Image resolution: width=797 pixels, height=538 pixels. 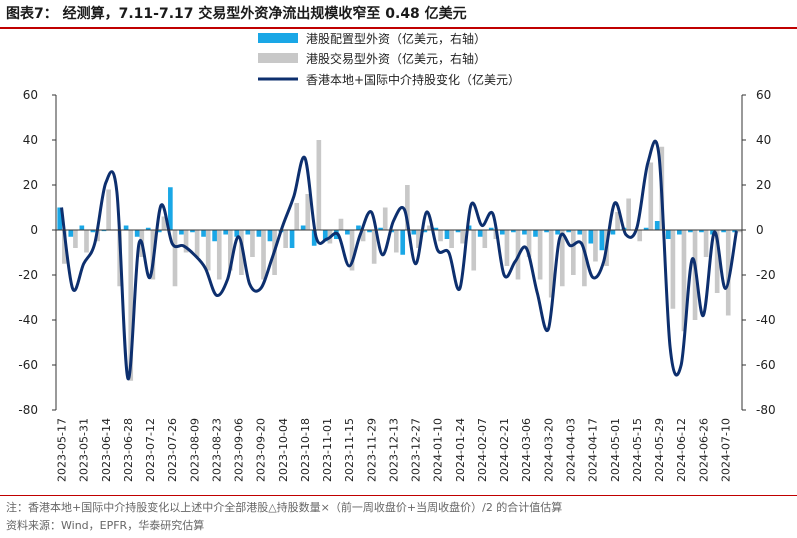 I want to click on x-tick-label: 2023-10-04, so click(x=283, y=450).